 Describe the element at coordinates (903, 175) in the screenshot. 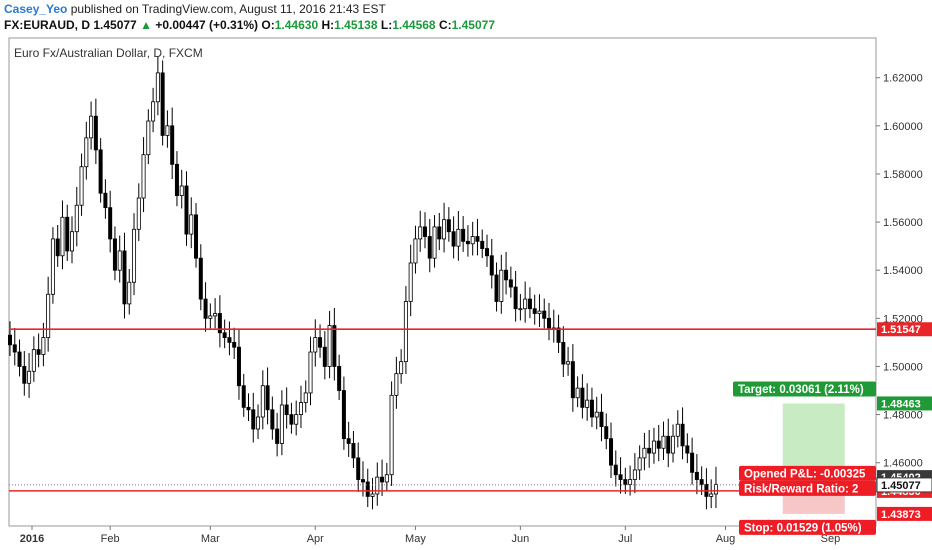

I see `y-tick-label: 1.58000` at that location.